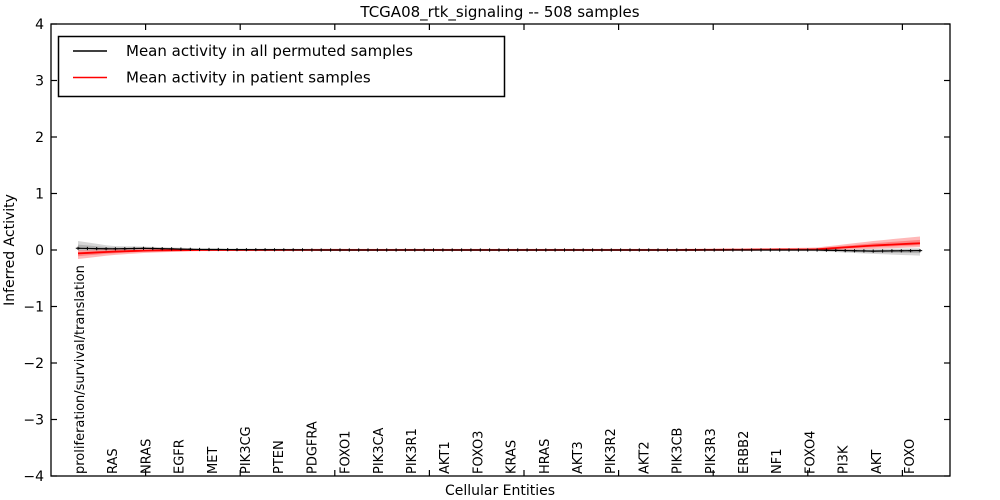 This screenshot has width=1000, height=500. I want to click on x-category-label: MET, so click(213, 460).